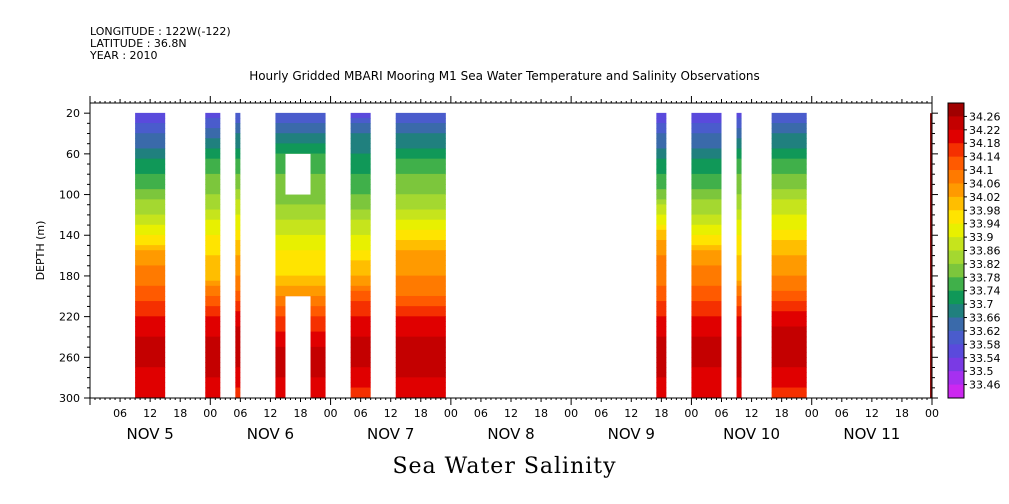  Describe the element at coordinates (510, 434) in the screenshot. I see `day-label: NOV 8` at that location.